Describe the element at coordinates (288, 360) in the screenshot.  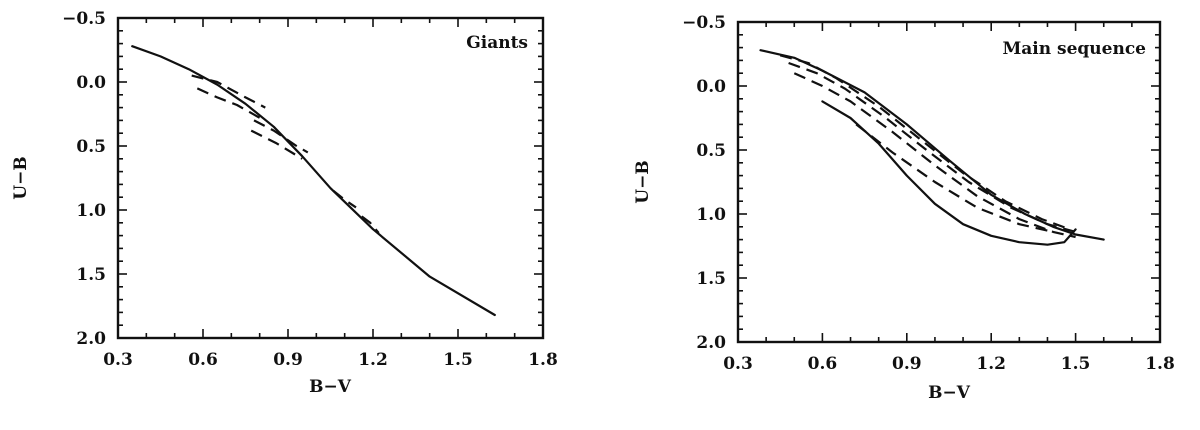
I see `x-tick-label-giants: 0.9` at that location.